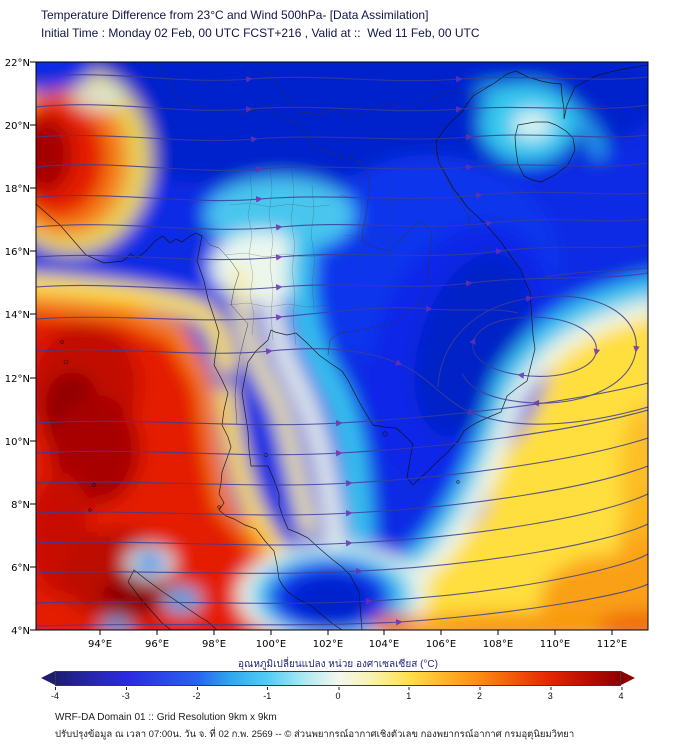  What do you see at coordinates (196, 694) in the screenshot?
I see `colorbar-tick-label: -2` at bounding box center [196, 694].